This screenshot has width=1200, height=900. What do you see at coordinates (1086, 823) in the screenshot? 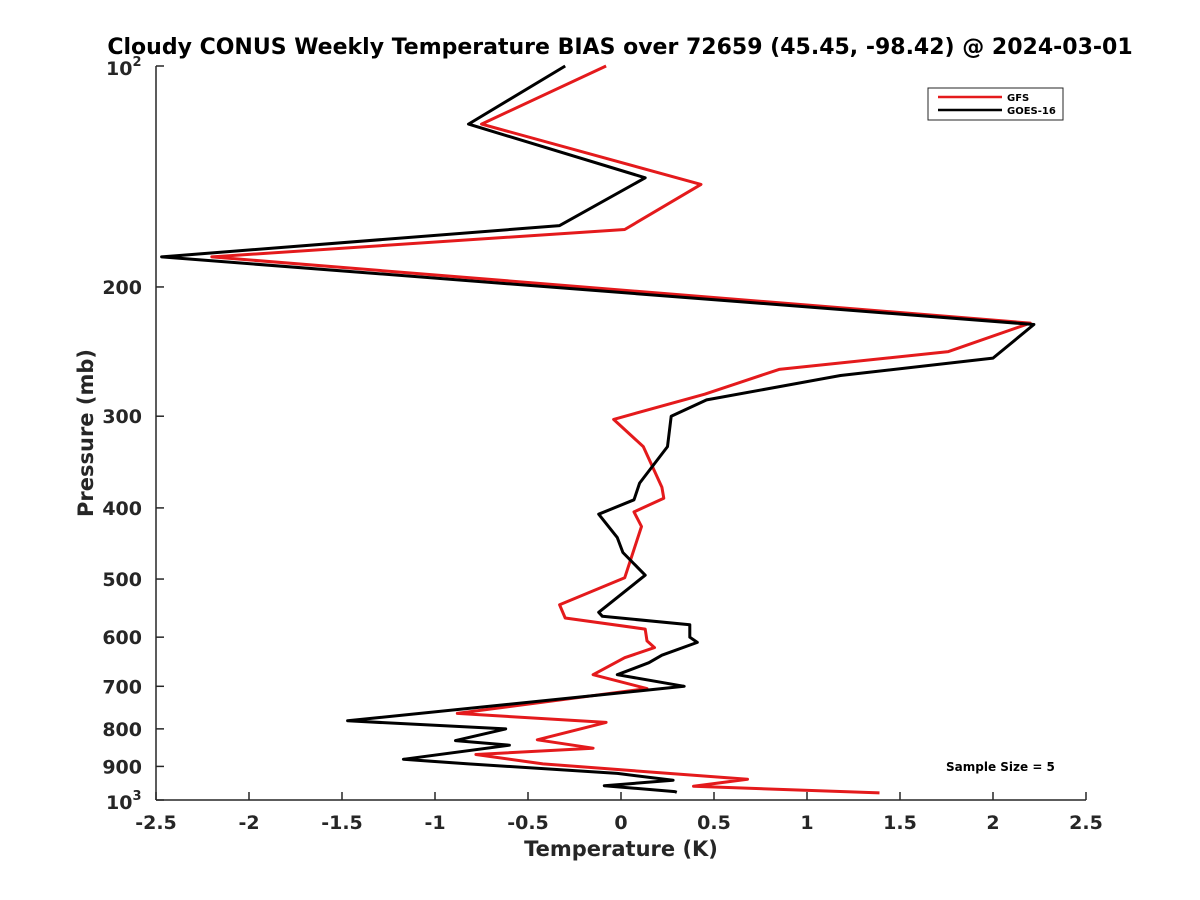
I see `x-tick-label: 2.5` at bounding box center [1086, 823].